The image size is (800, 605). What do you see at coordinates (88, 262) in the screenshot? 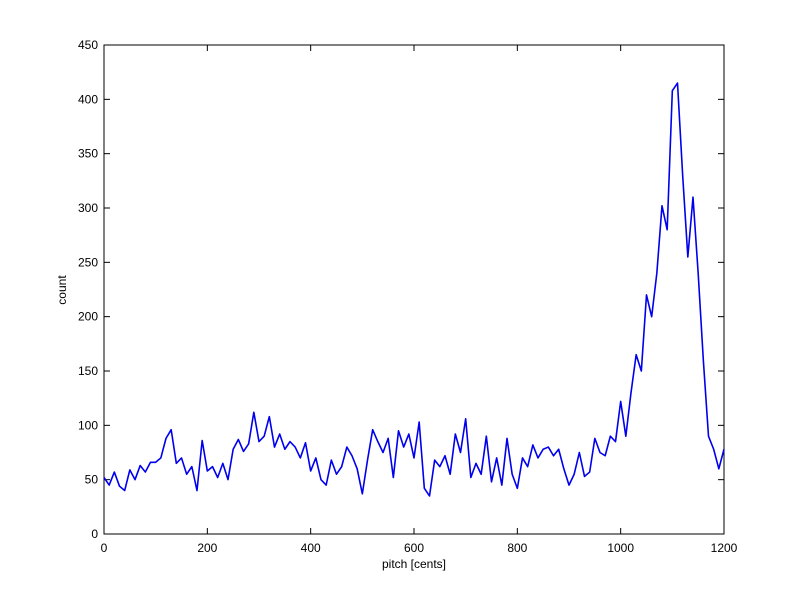
I see `y-tick-label: 250` at bounding box center [88, 262].